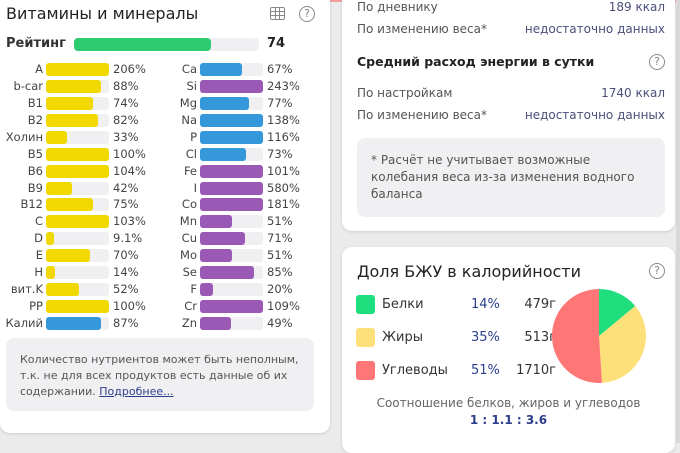 The image size is (680, 453). I want to click on nutrient-name: Co, so click(189, 204).